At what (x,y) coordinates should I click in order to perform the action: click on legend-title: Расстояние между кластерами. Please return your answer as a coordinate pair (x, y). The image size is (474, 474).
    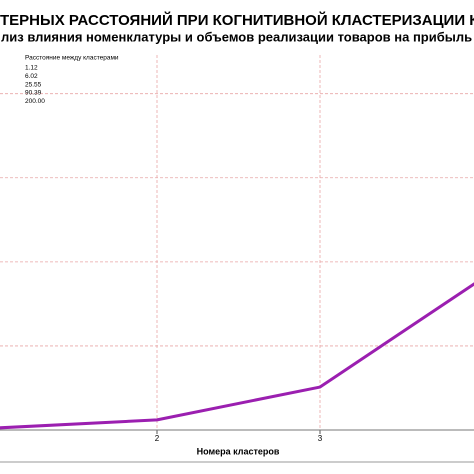
    Looking at the image, I should click on (72, 58).